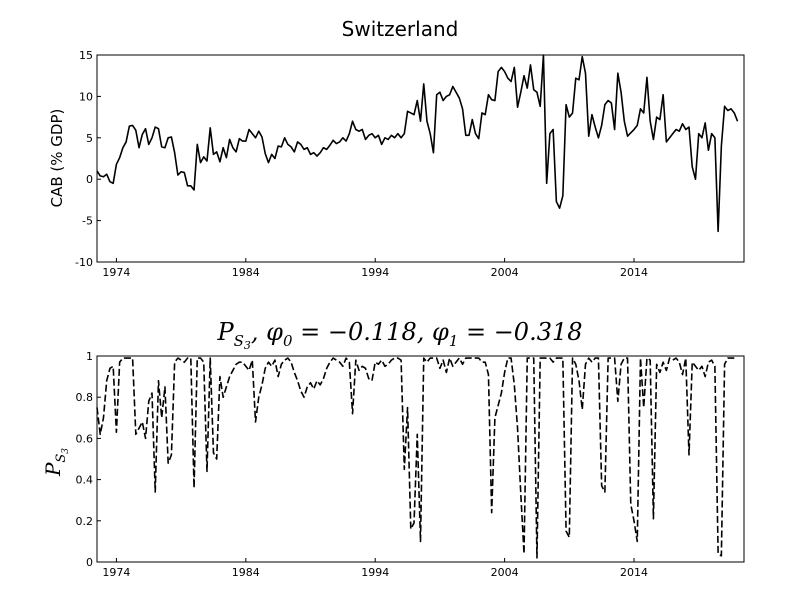 The width and height of the screenshot is (800, 600). I want to click on title-val1: = −0.318, so click(520, 332).